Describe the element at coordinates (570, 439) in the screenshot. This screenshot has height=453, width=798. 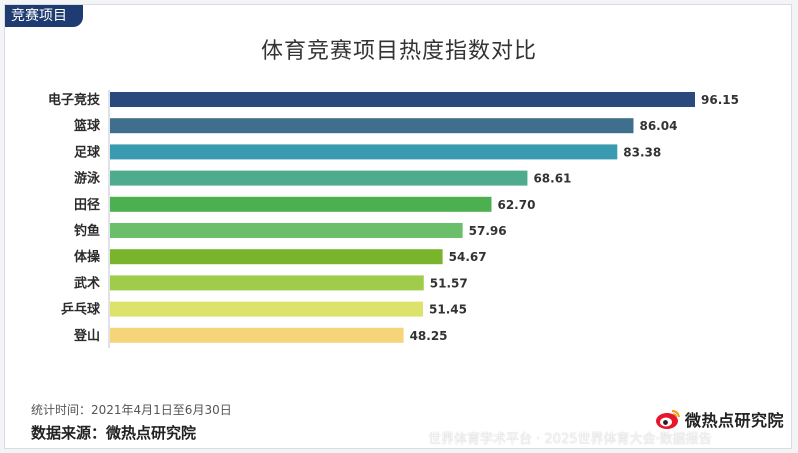
I see `watermark-text: 世界体育学术平台 · 2025世界体育大会·数据报告` at that location.